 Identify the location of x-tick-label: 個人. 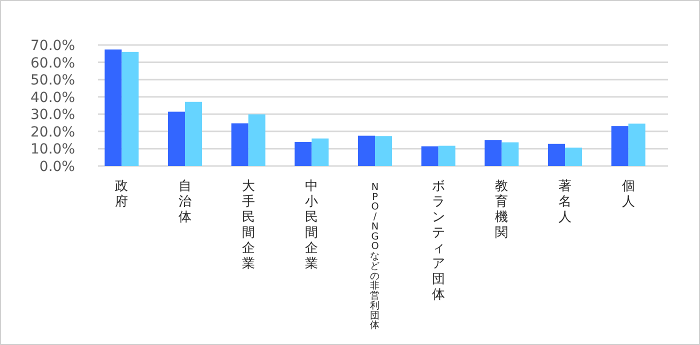
(628, 194).